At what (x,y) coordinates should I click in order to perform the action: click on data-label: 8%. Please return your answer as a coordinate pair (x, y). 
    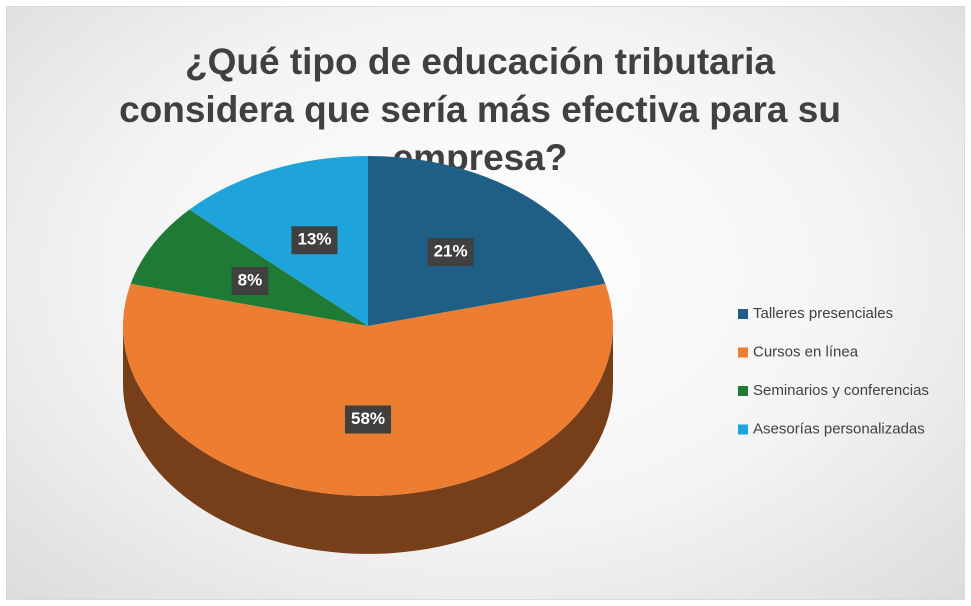
    Looking at the image, I should click on (250, 280).